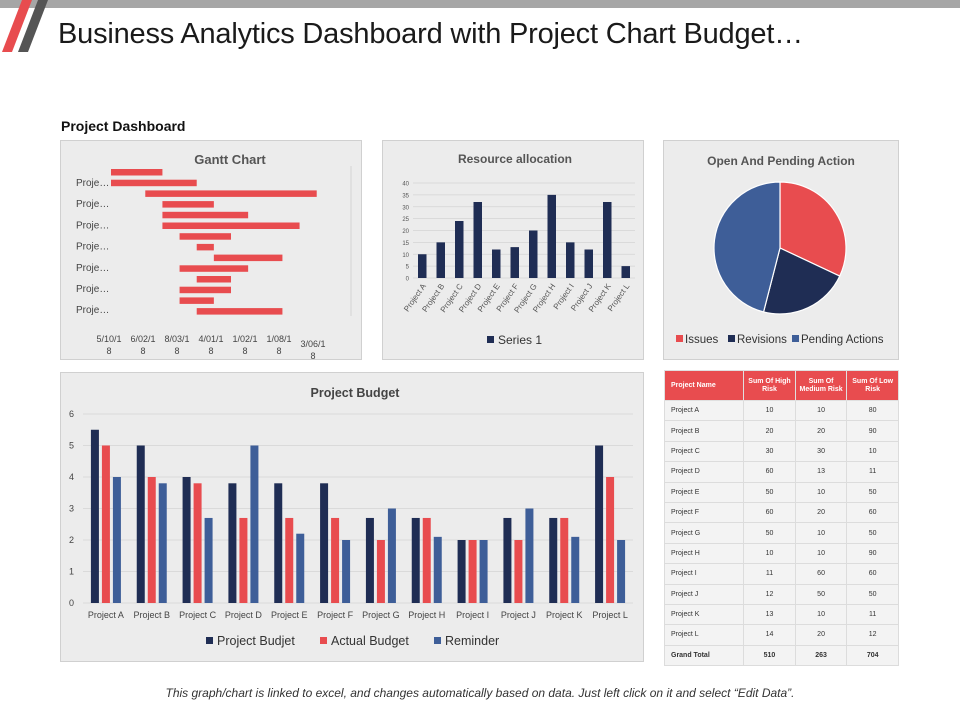 The image size is (960, 720). I want to click on table-cell: 510, so click(769, 655).